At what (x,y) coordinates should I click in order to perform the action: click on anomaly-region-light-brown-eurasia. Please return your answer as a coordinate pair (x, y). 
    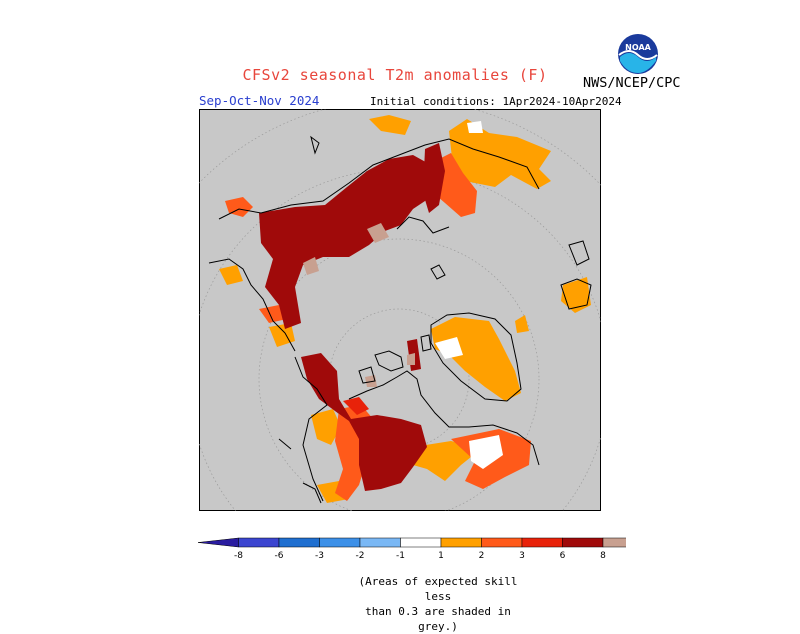
    Looking at the image, I should click on (311, 266).